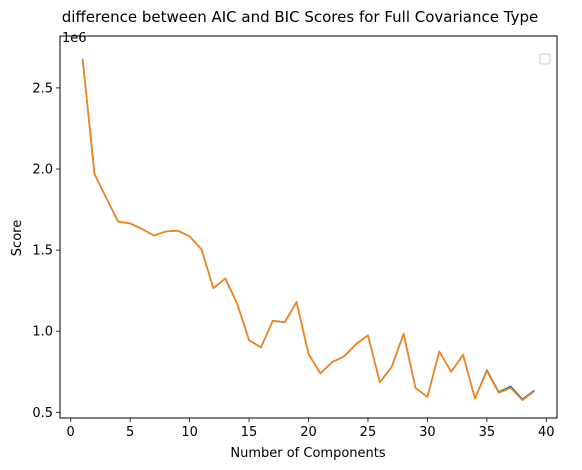 Image resolution: width=582 pixels, height=470 pixels. What do you see at coordinates (130, 432) in the screenshot?
I see `x-tick-label: 5` at bounding box center [130, 432].